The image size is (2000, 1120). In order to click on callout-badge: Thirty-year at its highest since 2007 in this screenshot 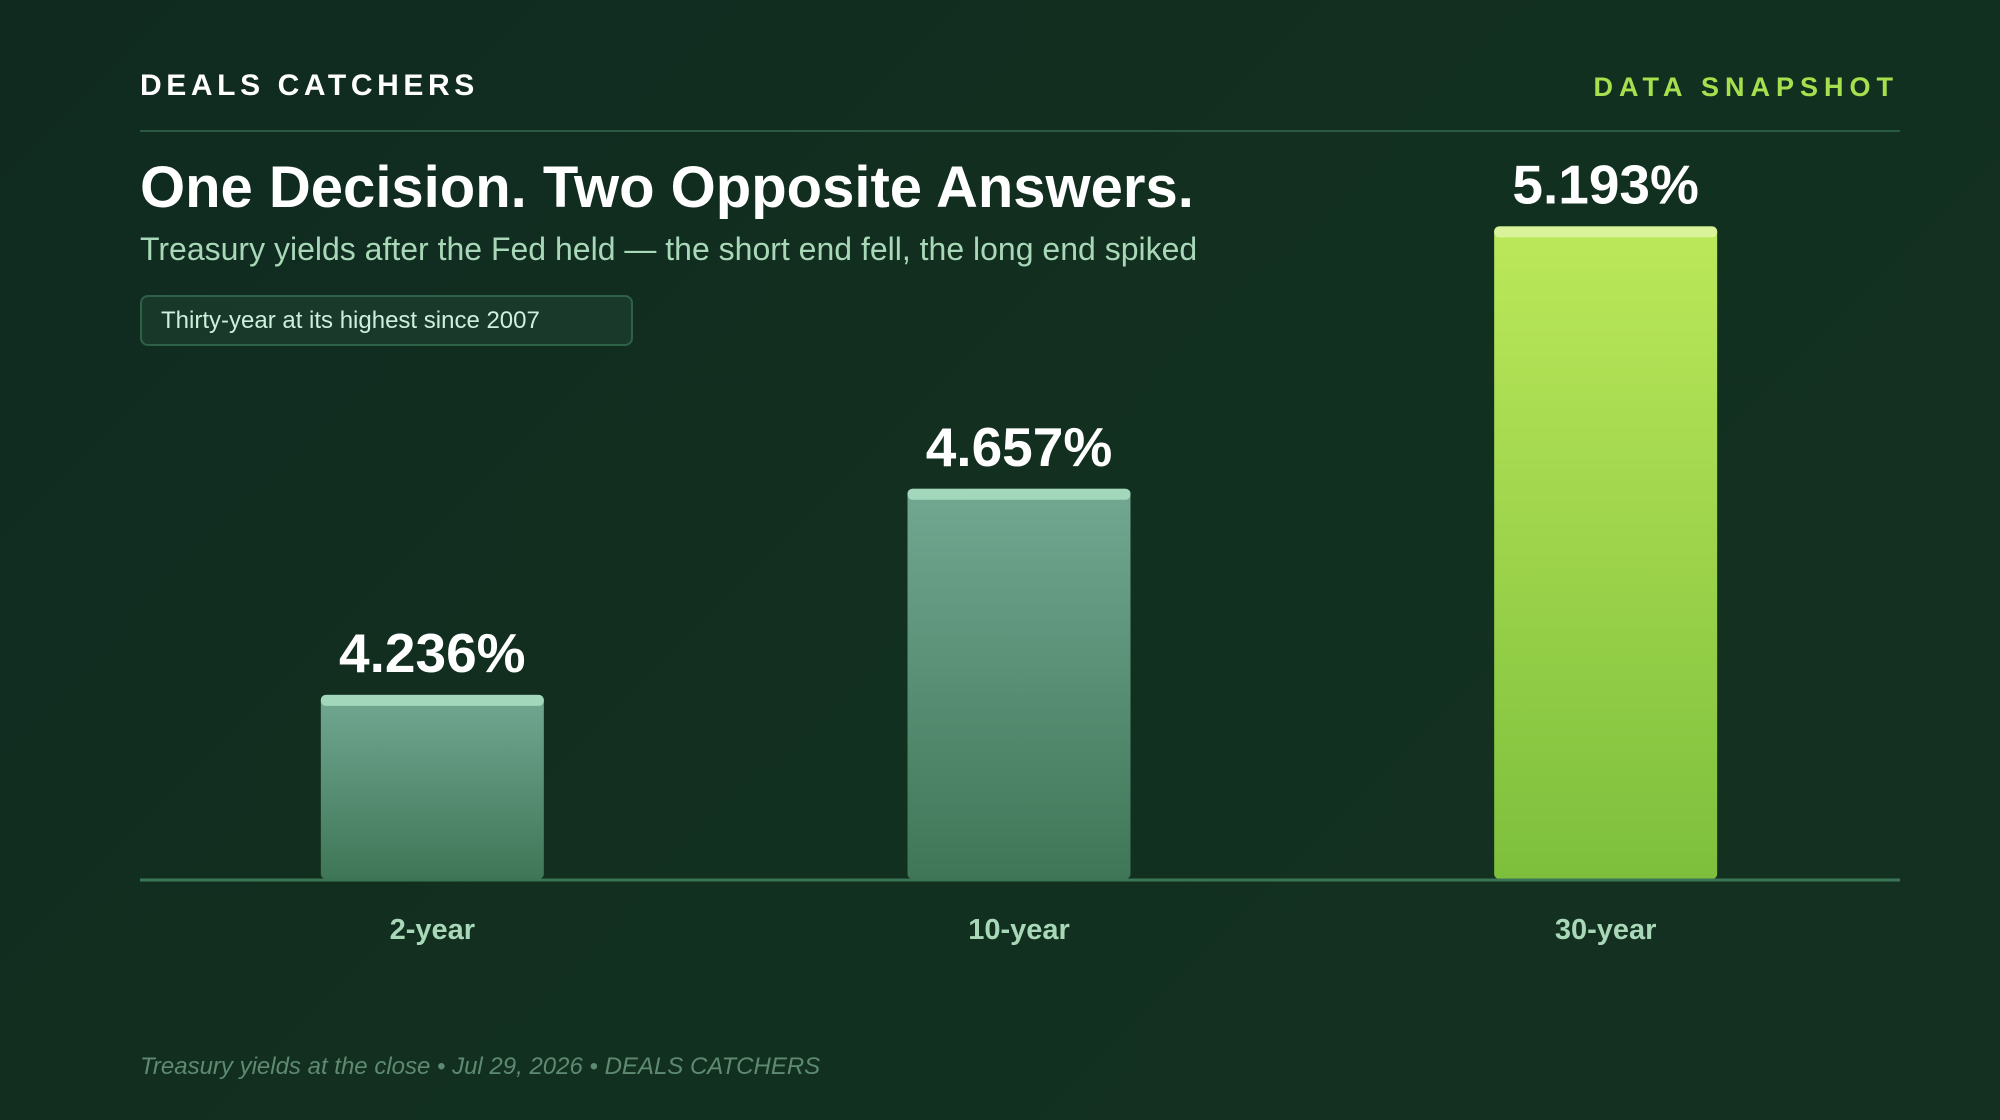, I will do `click(386, 320)`.